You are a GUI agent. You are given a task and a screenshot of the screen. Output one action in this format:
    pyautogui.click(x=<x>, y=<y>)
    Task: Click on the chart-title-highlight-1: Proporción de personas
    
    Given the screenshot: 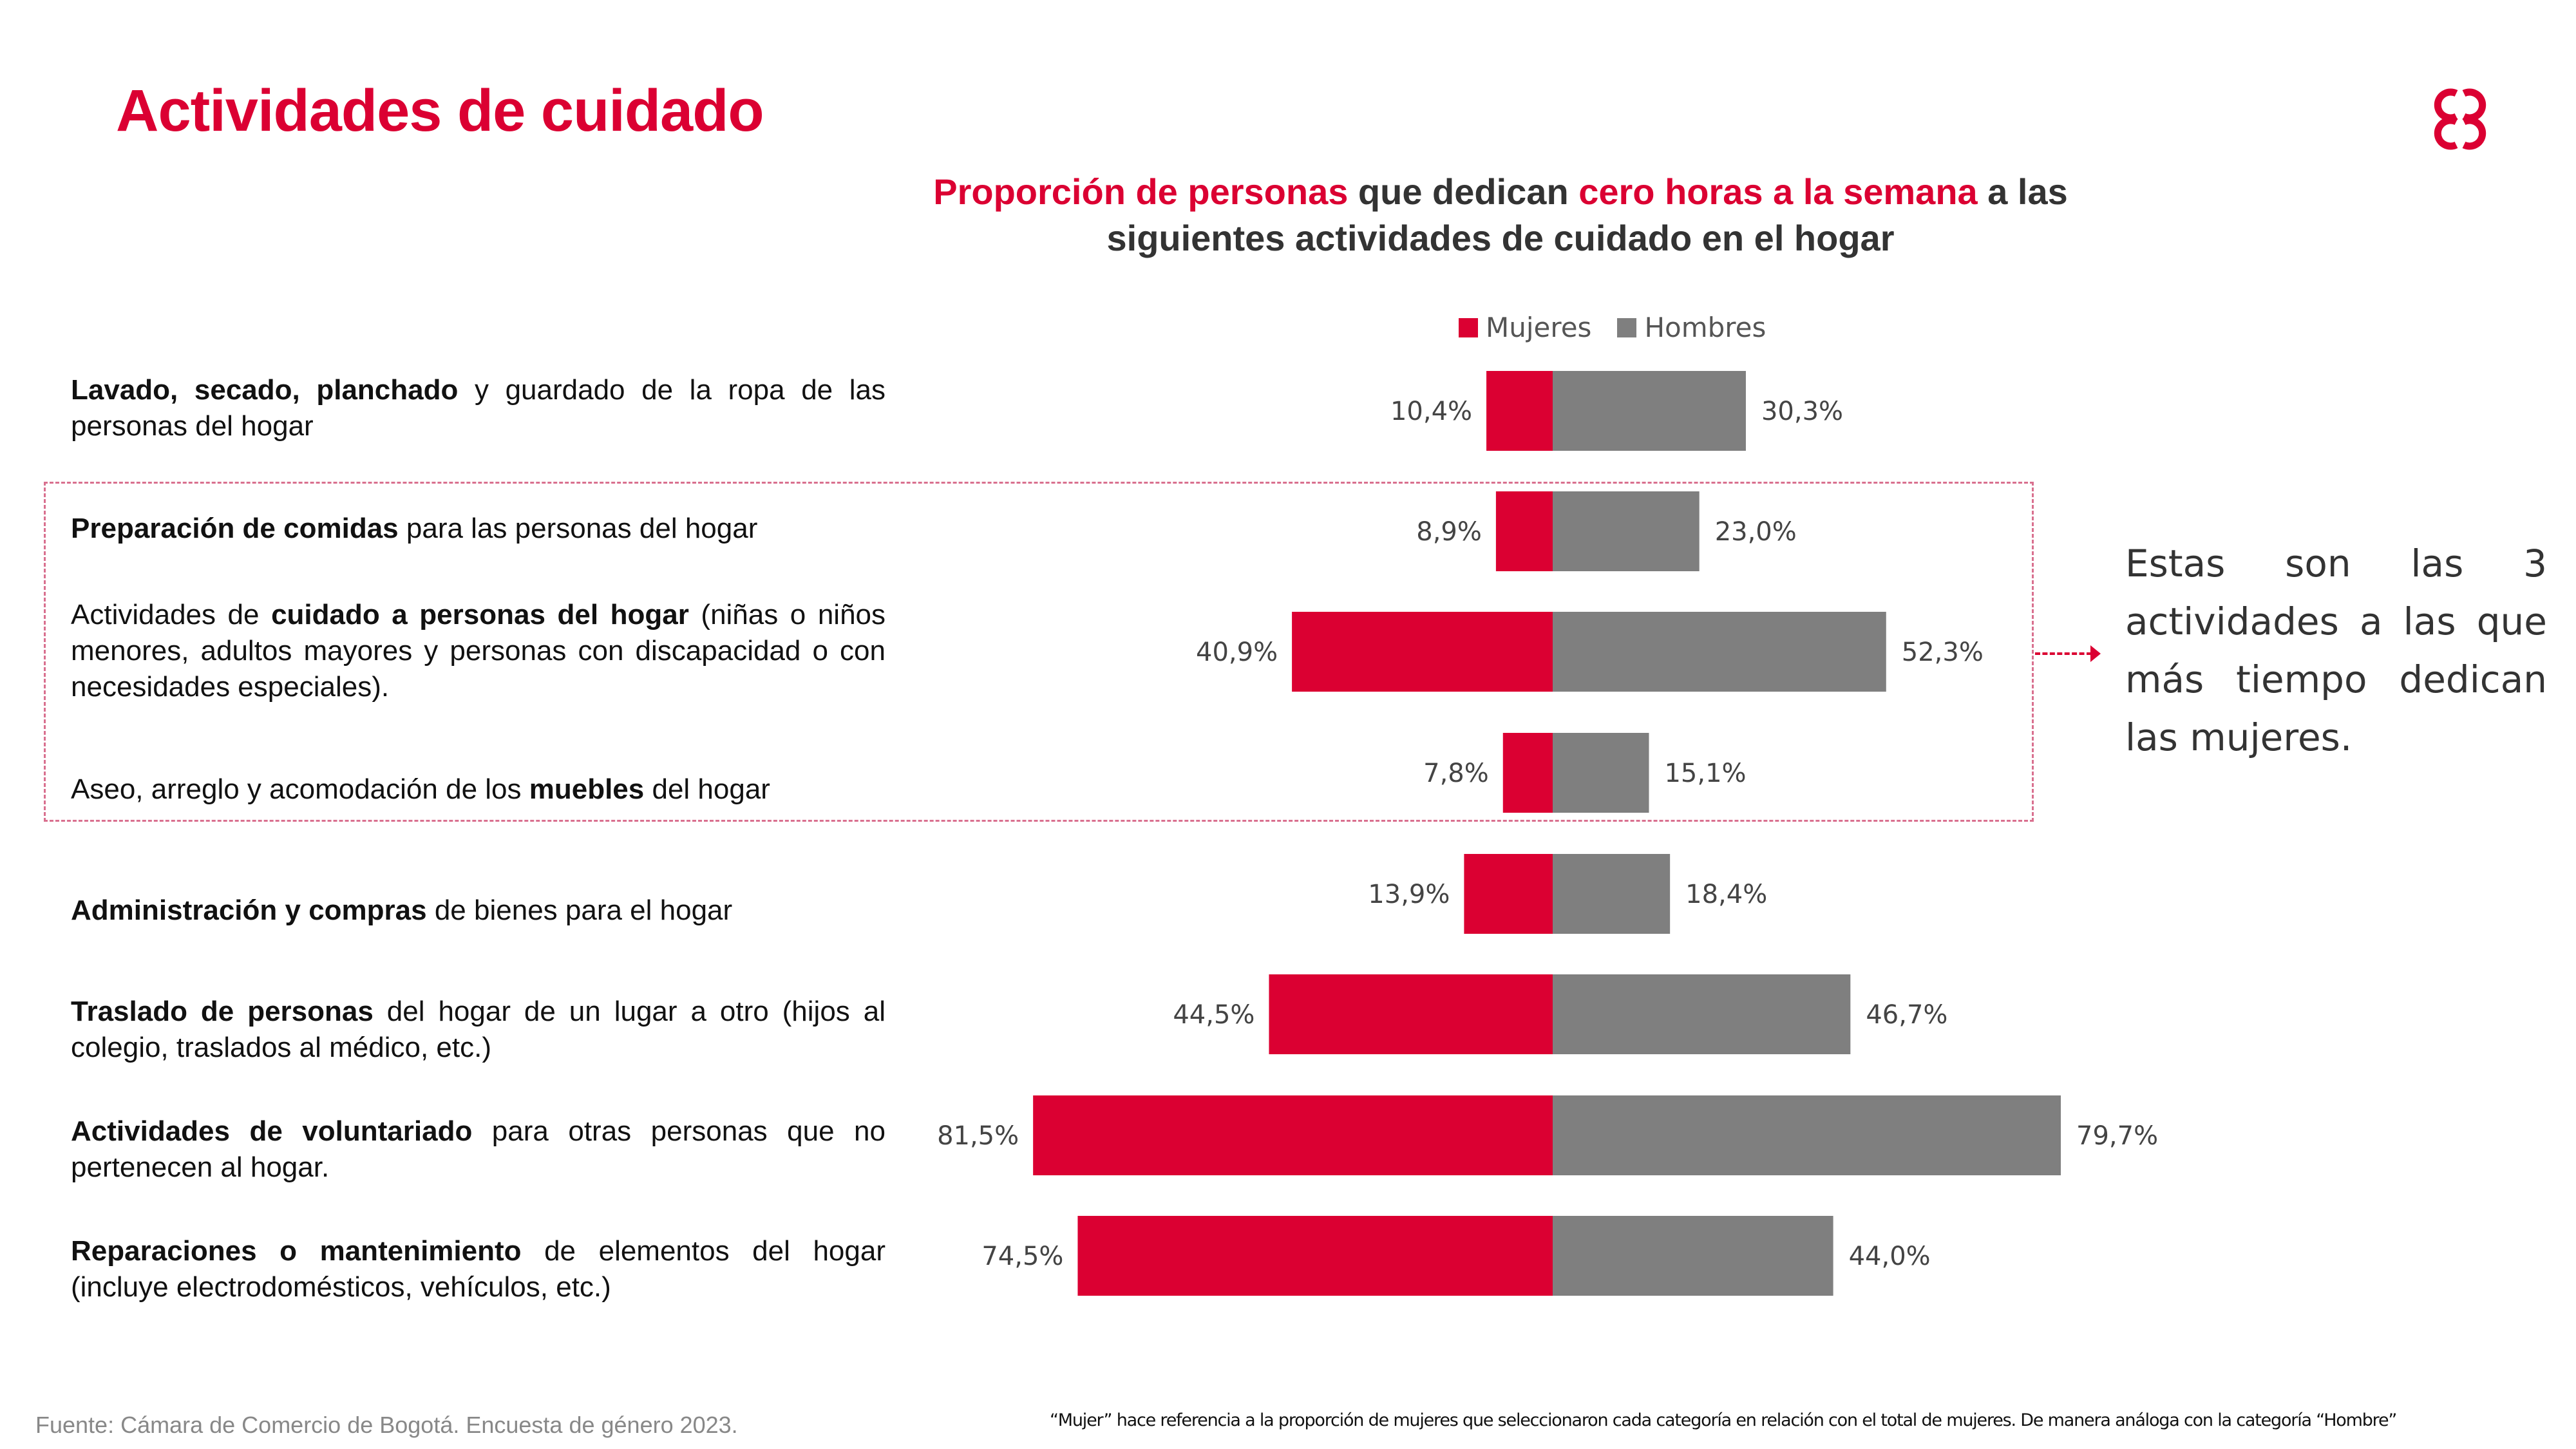 What is the action you would take?
    pyautogui.click(x=1141, y=191)
    